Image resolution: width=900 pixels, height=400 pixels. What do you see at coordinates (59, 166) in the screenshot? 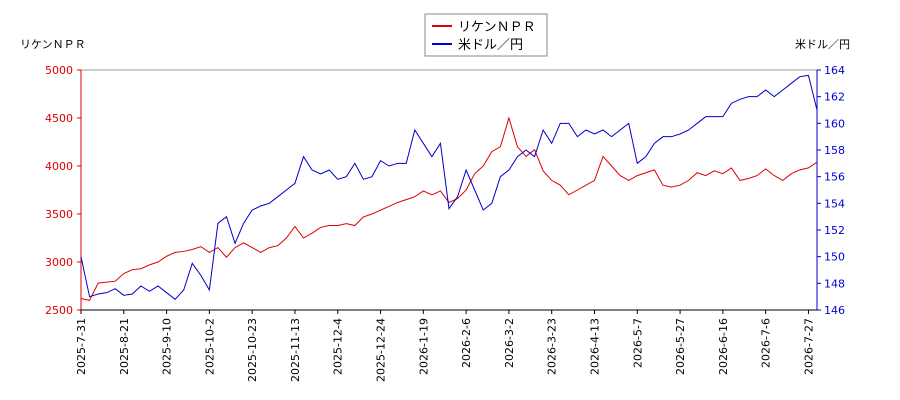
I see `y-tick-label: 4000` at bounding box center [59, 166].